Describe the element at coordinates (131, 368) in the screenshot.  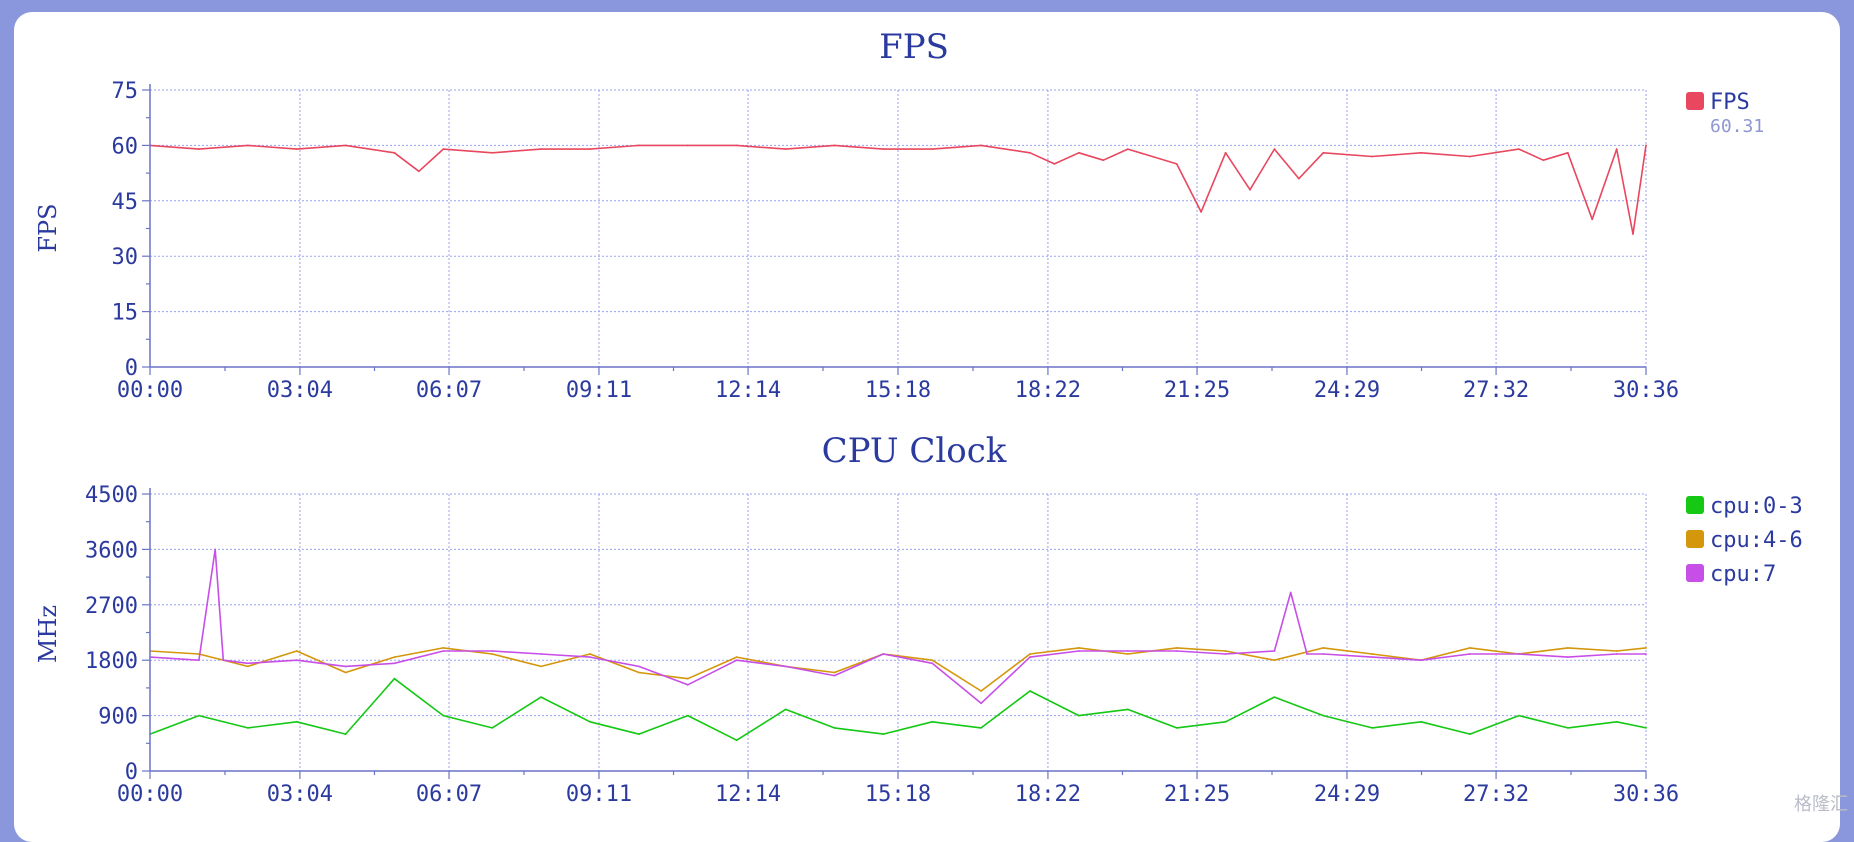
I see `y-tick-label: 0` at that location.